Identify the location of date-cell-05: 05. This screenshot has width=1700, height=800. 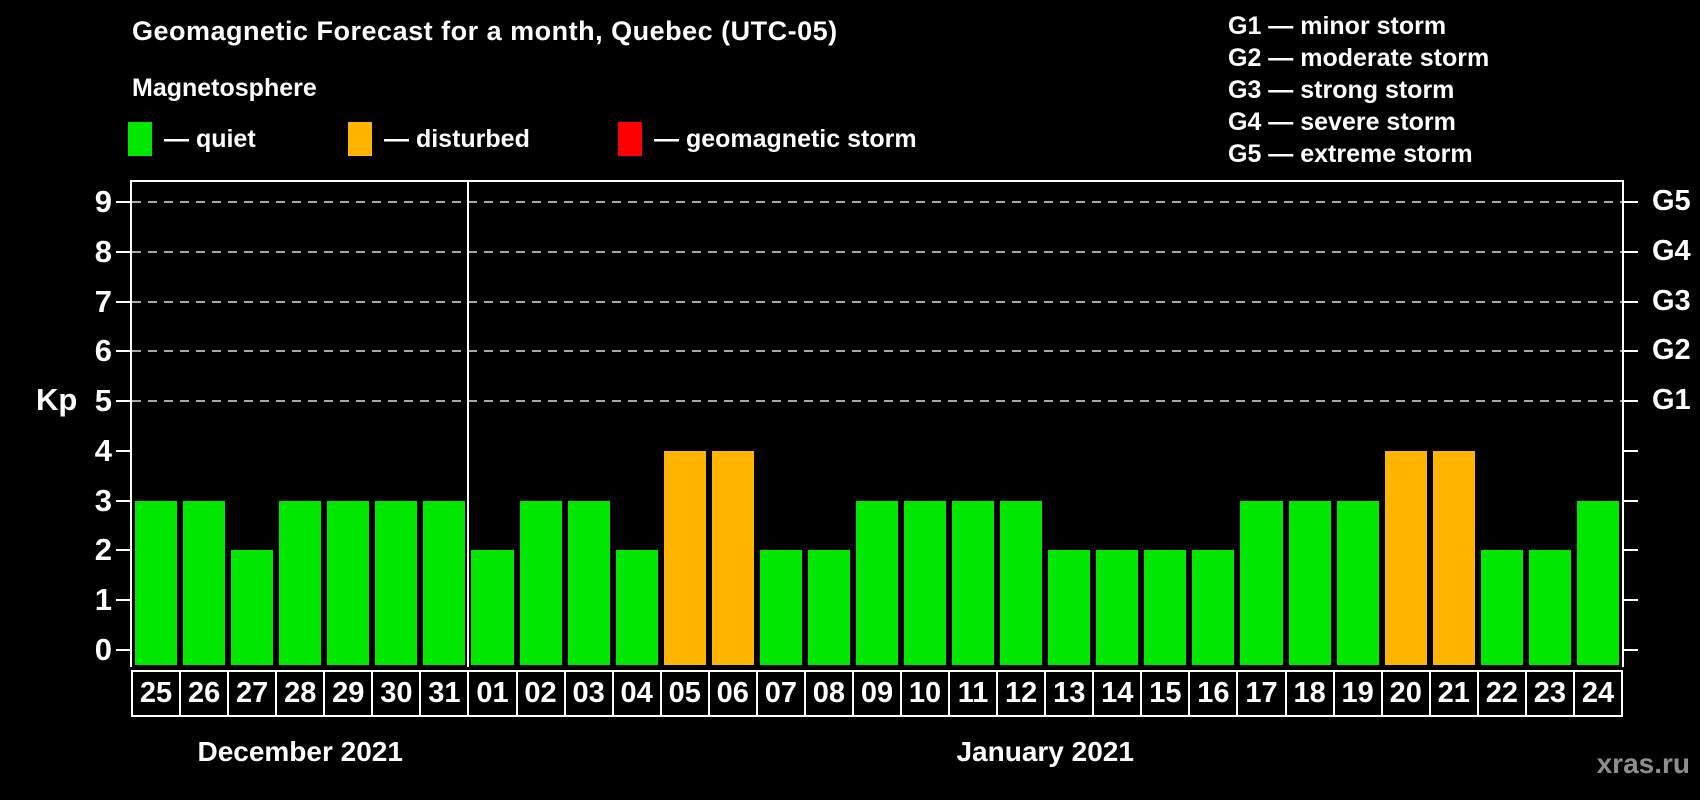
(684, 693).